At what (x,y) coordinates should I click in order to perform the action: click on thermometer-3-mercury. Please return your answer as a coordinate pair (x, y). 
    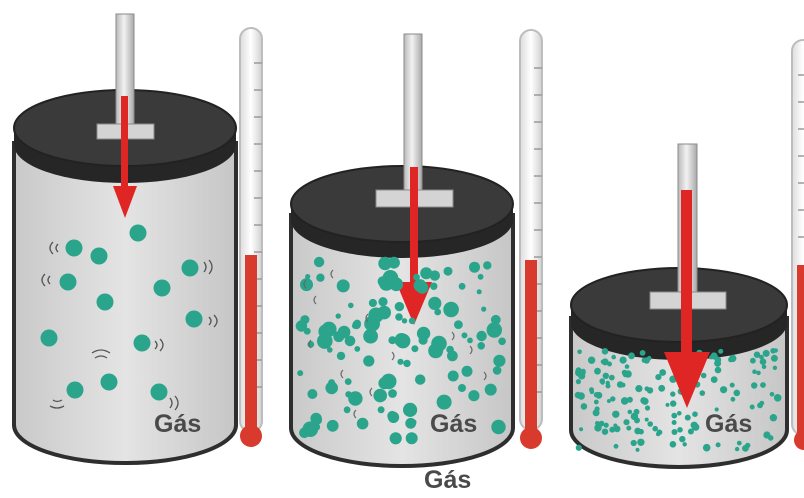
    Looking at the image, I should click on (800, 350).